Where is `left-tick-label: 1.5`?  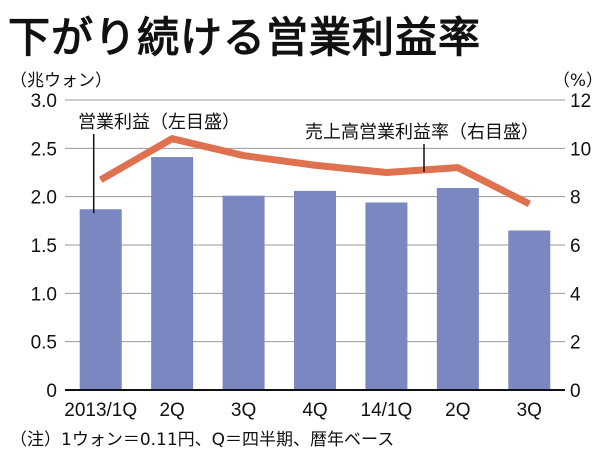 left-tick-label: 1.5 is located at coordinates (44, 246).